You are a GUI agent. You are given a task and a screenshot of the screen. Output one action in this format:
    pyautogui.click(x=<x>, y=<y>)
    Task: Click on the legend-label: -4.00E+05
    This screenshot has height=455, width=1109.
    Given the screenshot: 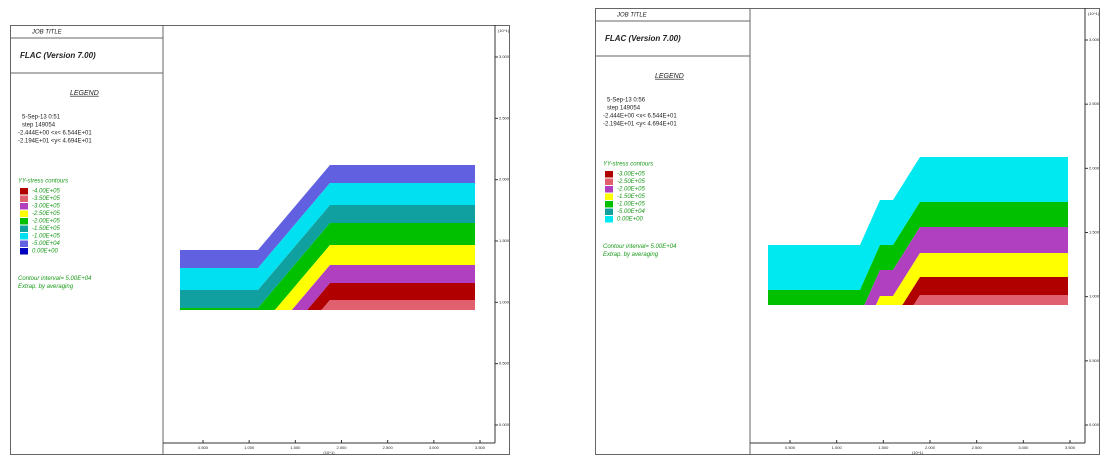 What is the action you would take?
    pyautogui.click(x=46, y=192)
    